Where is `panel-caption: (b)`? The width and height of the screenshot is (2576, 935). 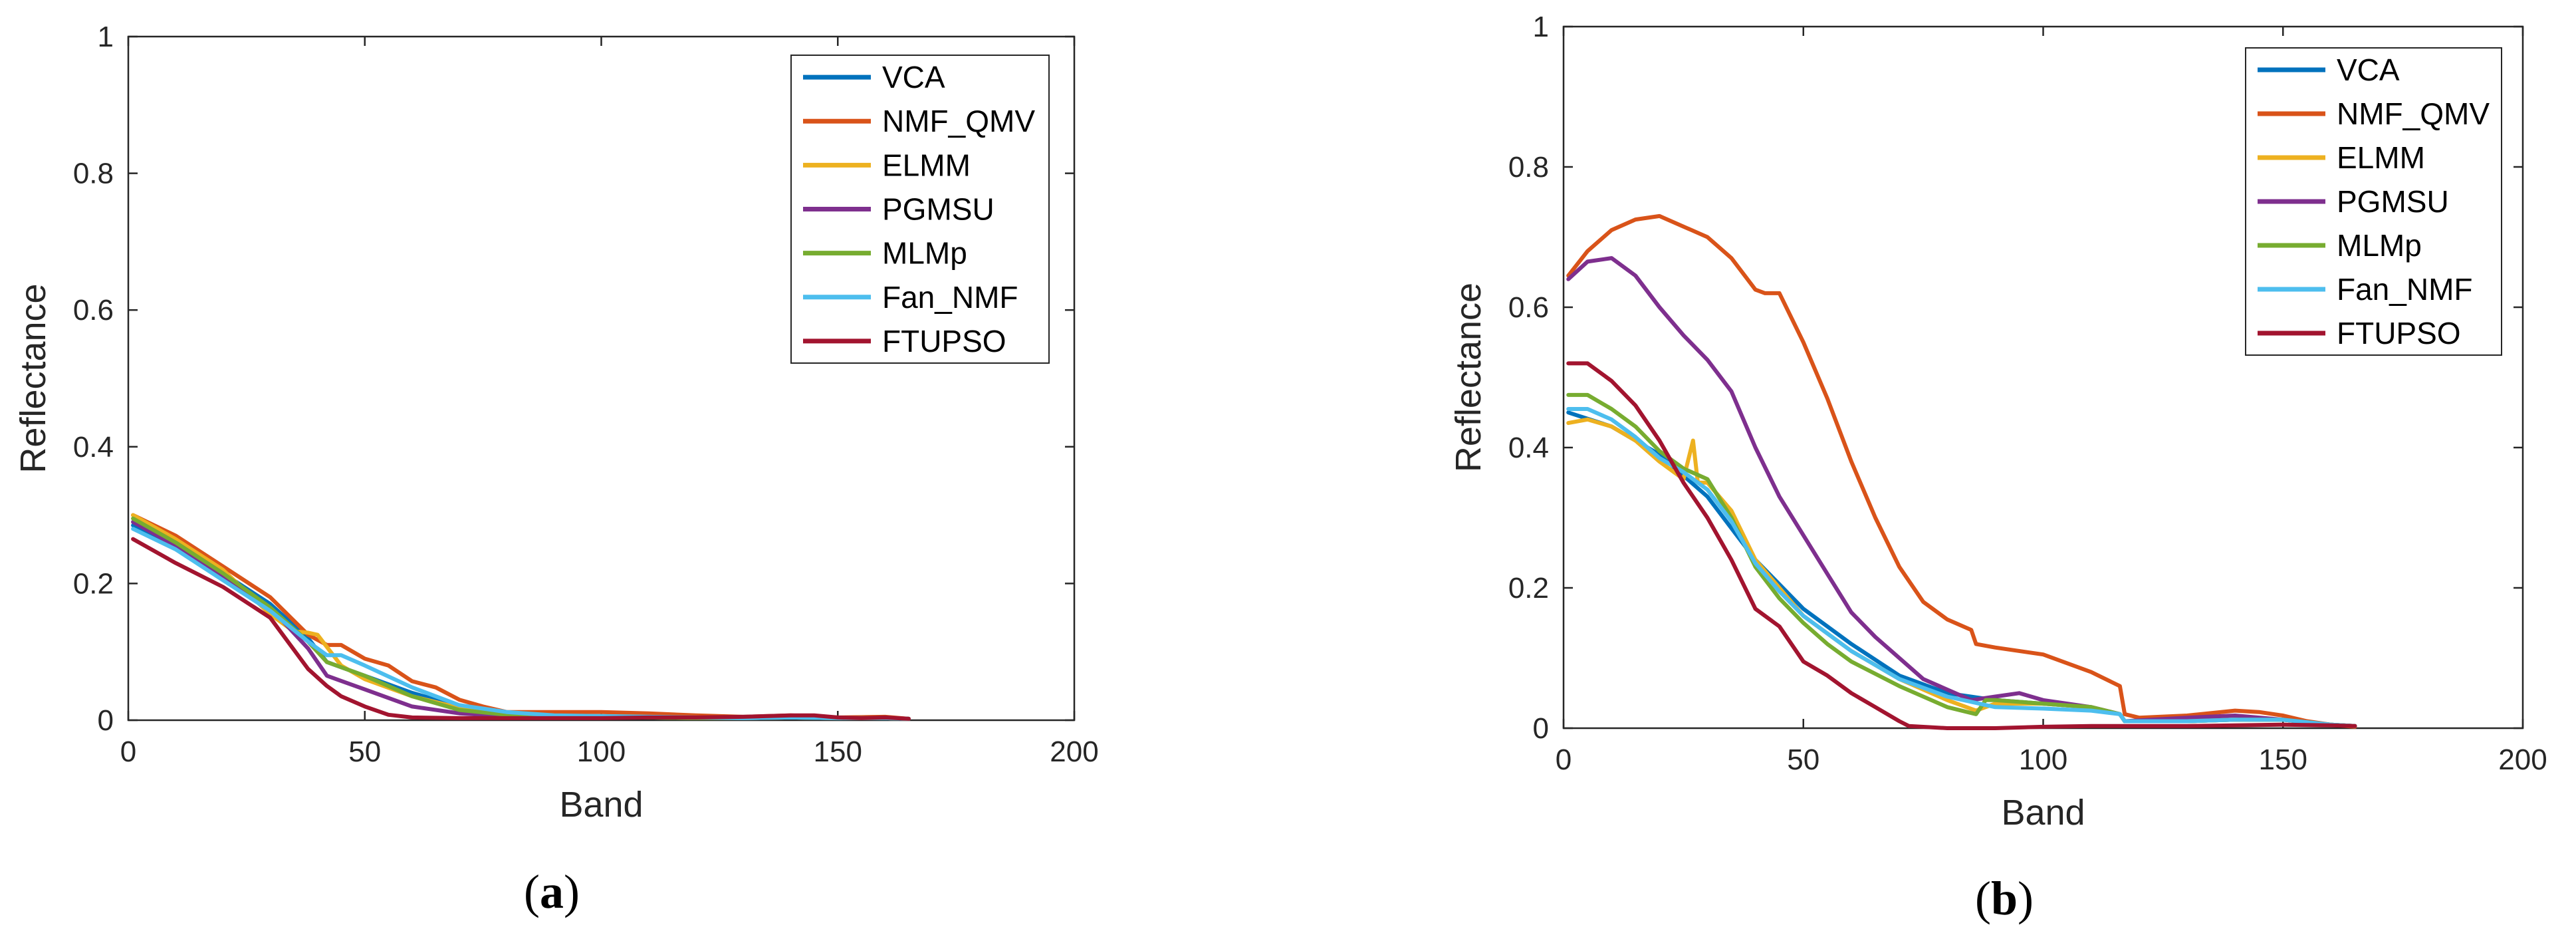 panel-caption: (b) is located at coordinates (2004, 898).